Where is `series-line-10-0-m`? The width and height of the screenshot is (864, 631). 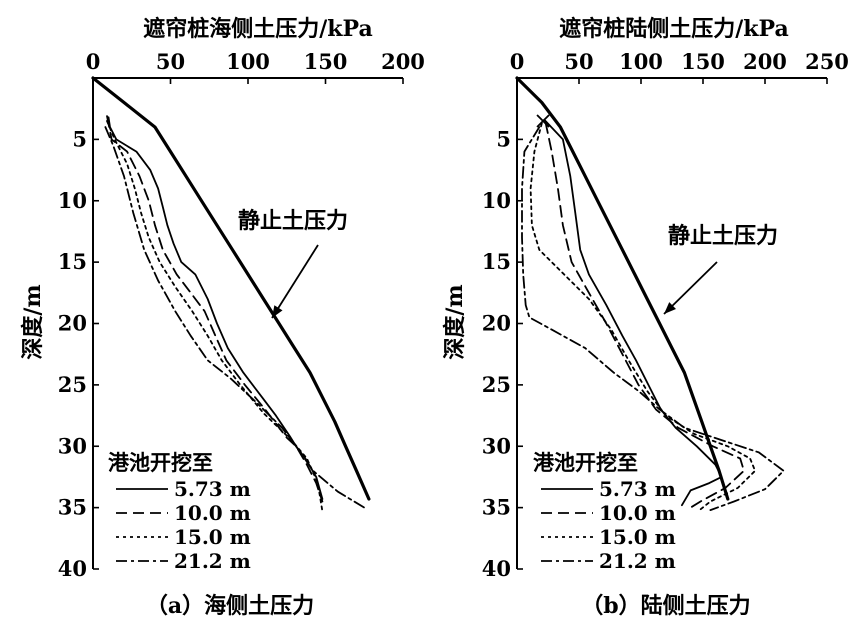 series-line-10-0-m is located at coordinates (644, 315).